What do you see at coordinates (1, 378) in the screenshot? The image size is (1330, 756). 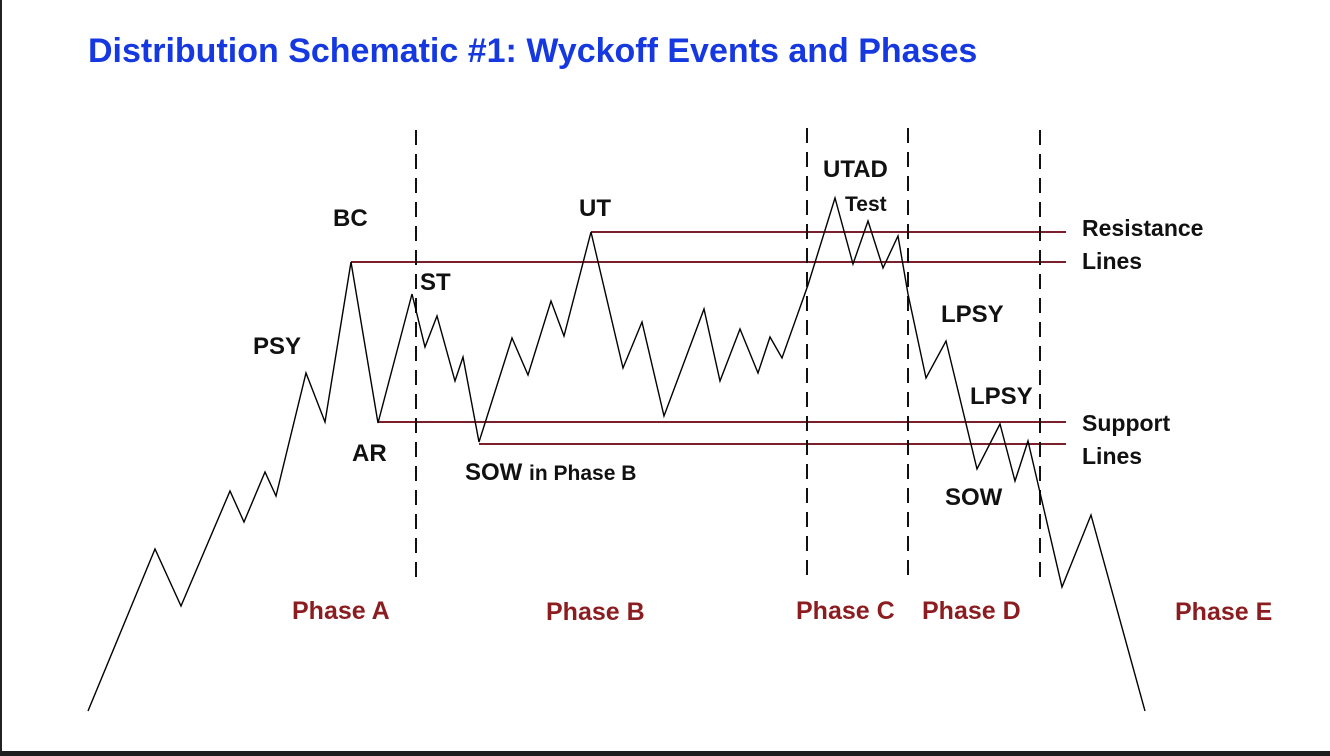 I see `frame-border-left` at bounding box center [1, 378].